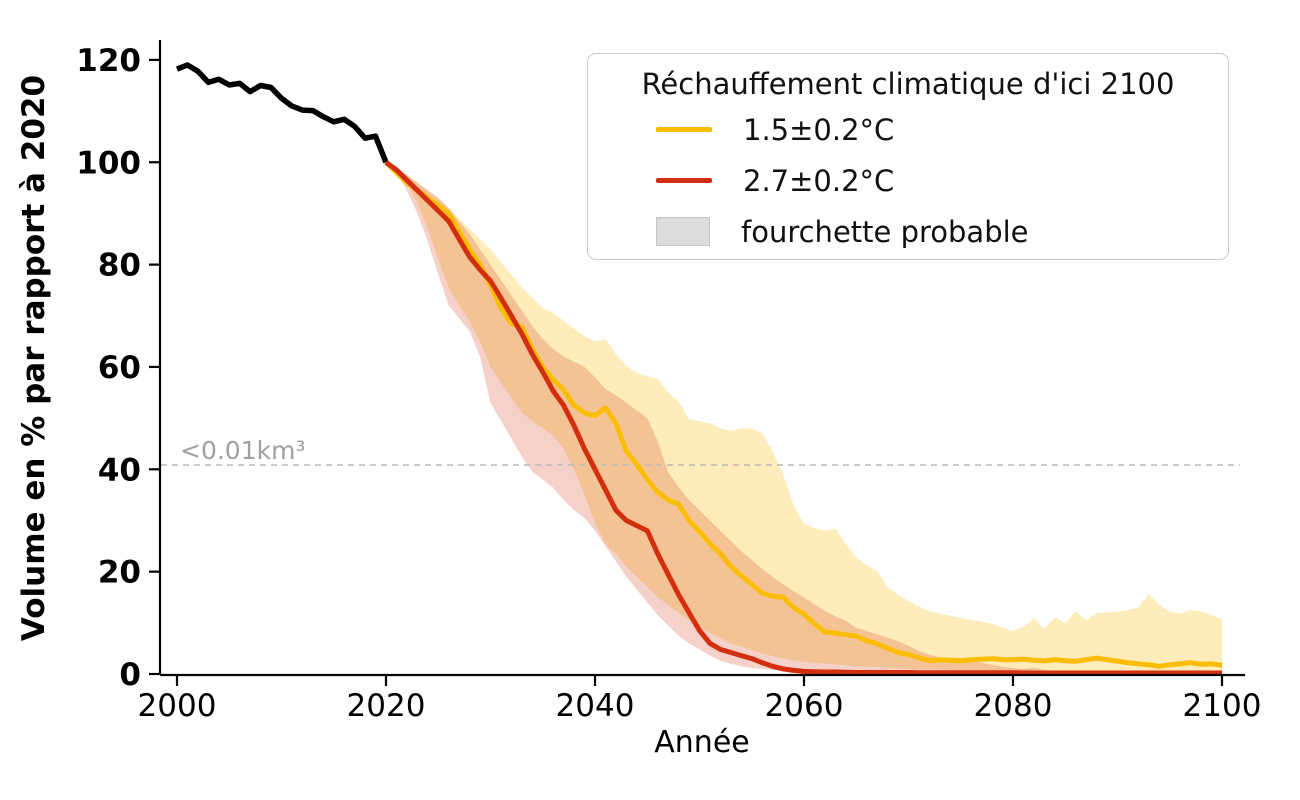 This screenshot has width=1300, height=800. Describe the element at coordinates (130, 675) in the screenshot. I see `y-tick-label: 0` at that location.